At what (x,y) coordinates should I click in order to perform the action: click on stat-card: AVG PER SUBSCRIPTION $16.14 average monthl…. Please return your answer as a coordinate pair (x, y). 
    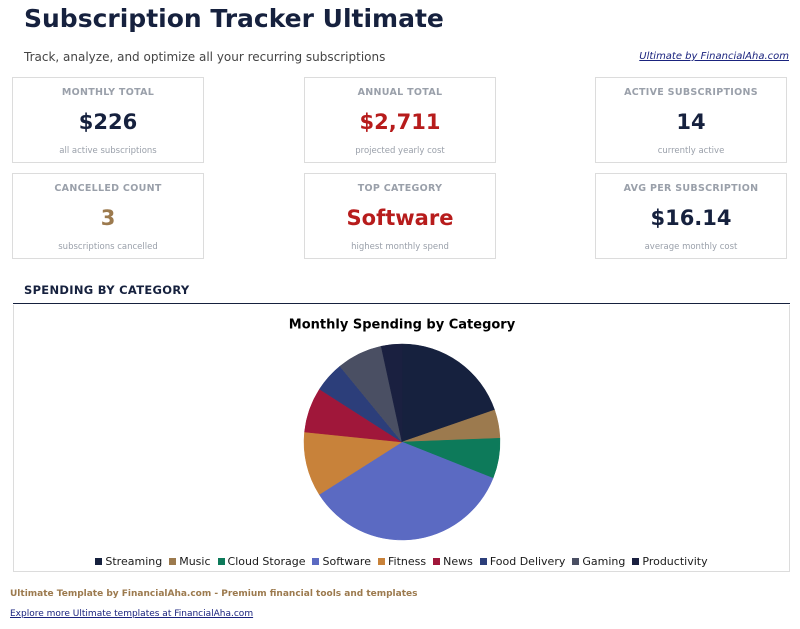
    Looking at the image, I should click on (691, 216).